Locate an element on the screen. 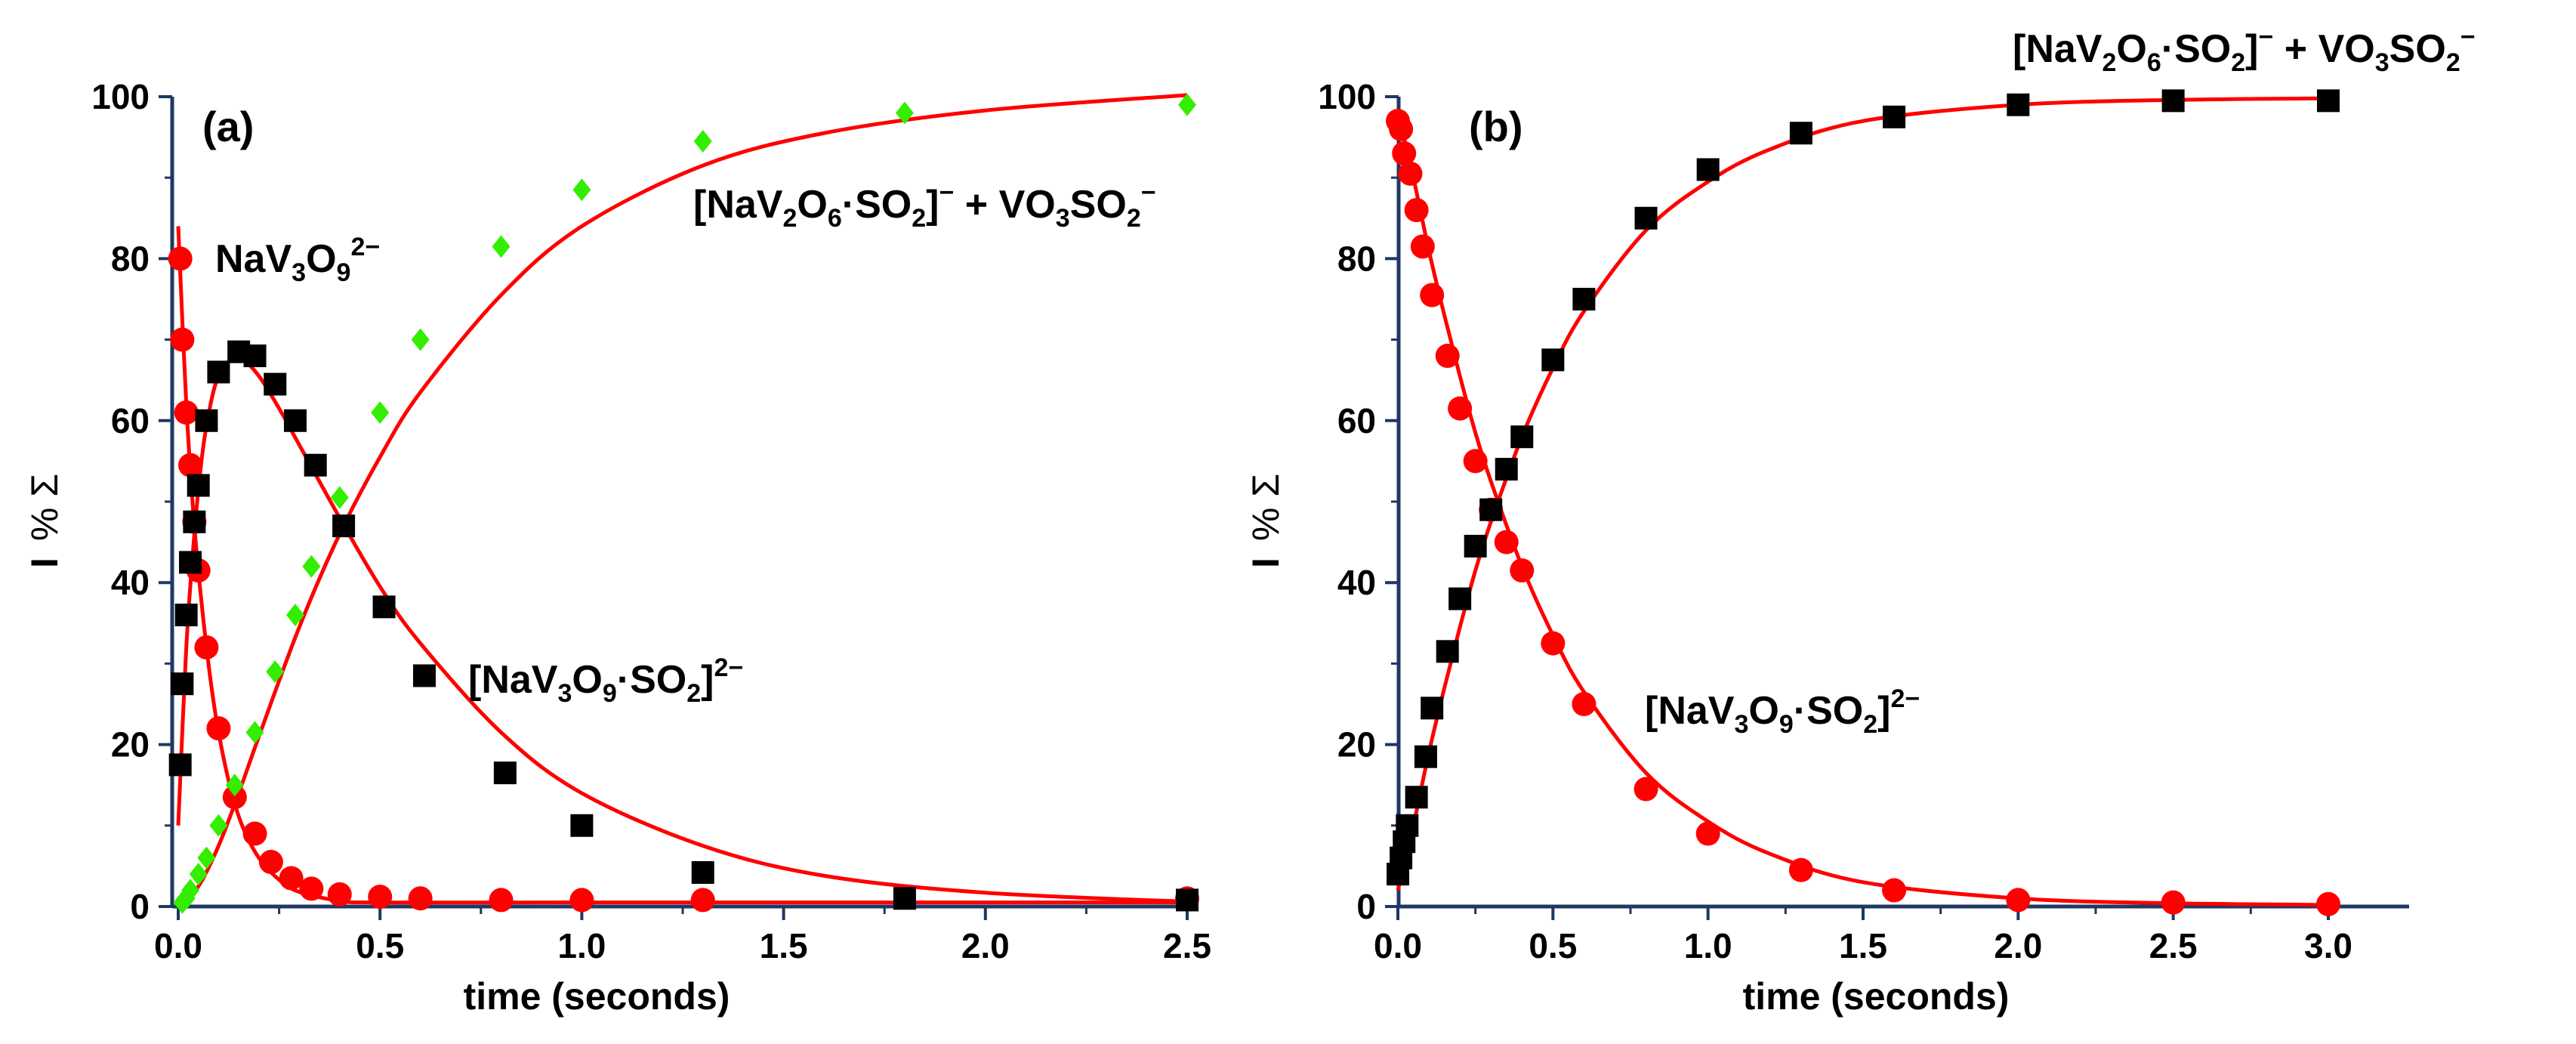 The width and height of the screenshot is (2576, 1044). panel-a-x-tick-label: 1.0 is located at coordinates (581, 945).